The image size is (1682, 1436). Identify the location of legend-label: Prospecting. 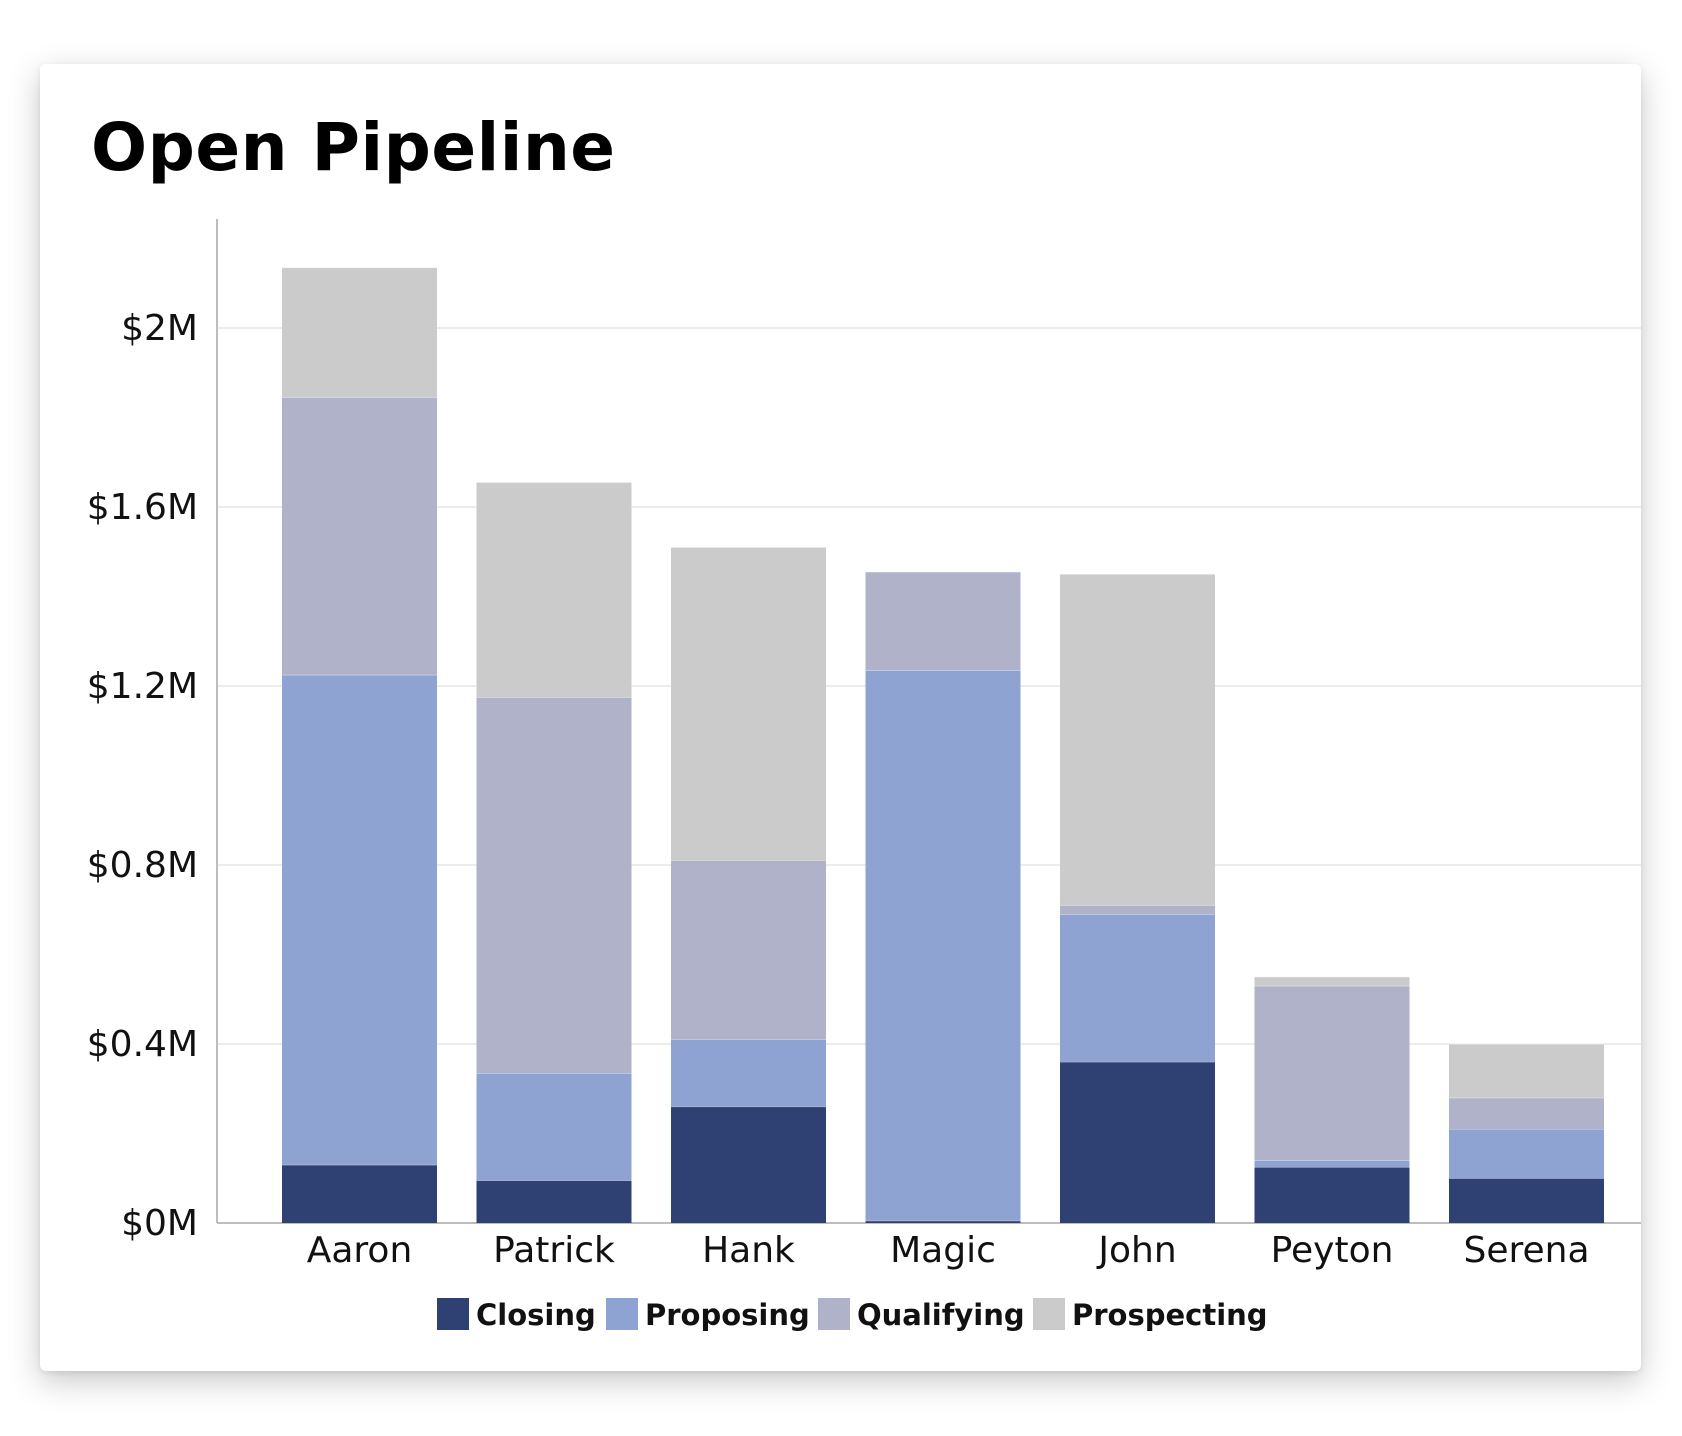
(1170, 1315).